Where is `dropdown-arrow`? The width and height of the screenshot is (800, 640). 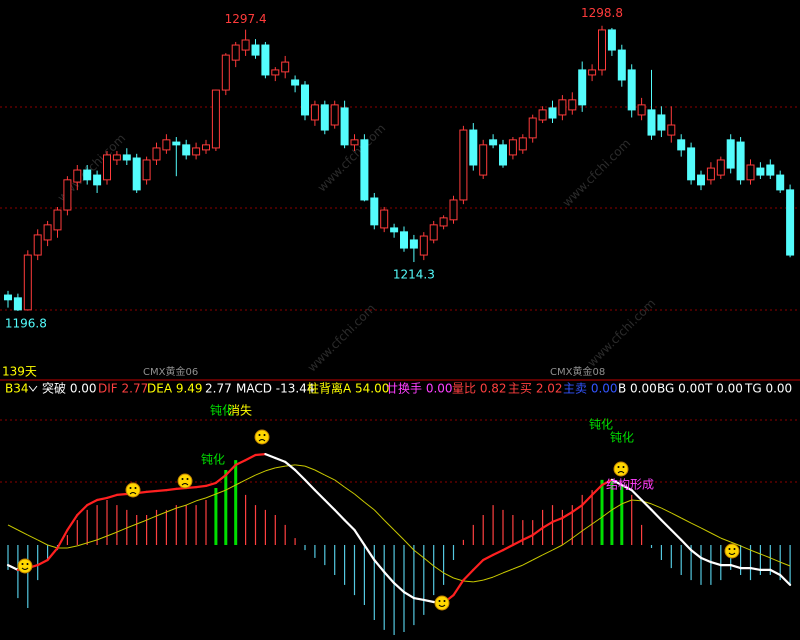 dropdown-arrow is located at coordinates (33, 388).